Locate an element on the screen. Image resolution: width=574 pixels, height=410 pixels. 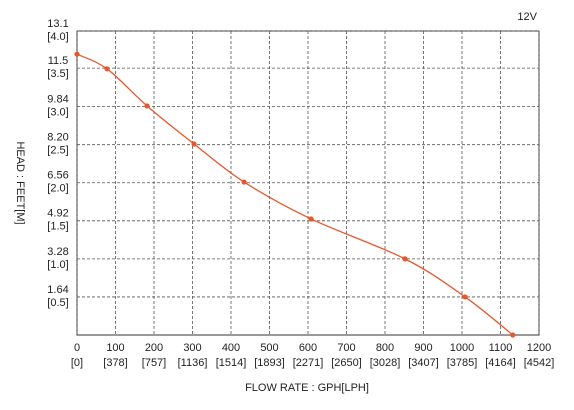
y-axis-title: HEAD : FEET[M] is located at coordinates (20, 182).